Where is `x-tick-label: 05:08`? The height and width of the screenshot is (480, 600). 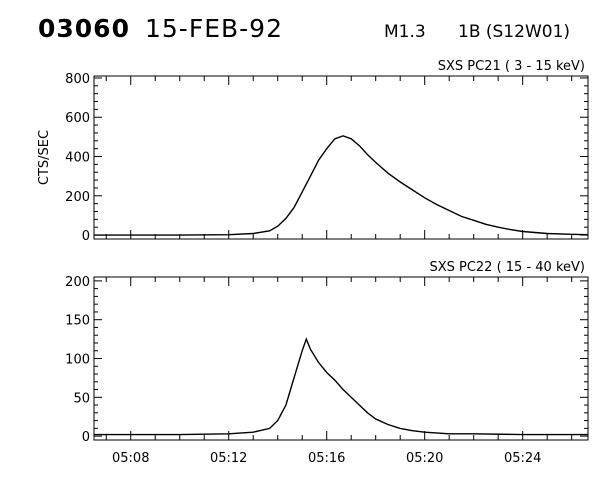
x-tick-label: 05:08 is located at coordinates (130, 458).